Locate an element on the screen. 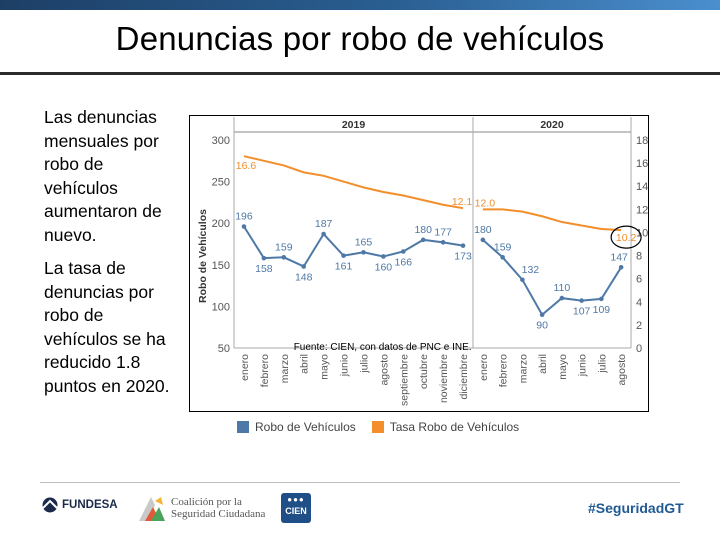 The height and width of the screenshot is (540, 720). coalicion-text: Coalición por la Seguridad Ciudadana is located at coordinates (218, 508).